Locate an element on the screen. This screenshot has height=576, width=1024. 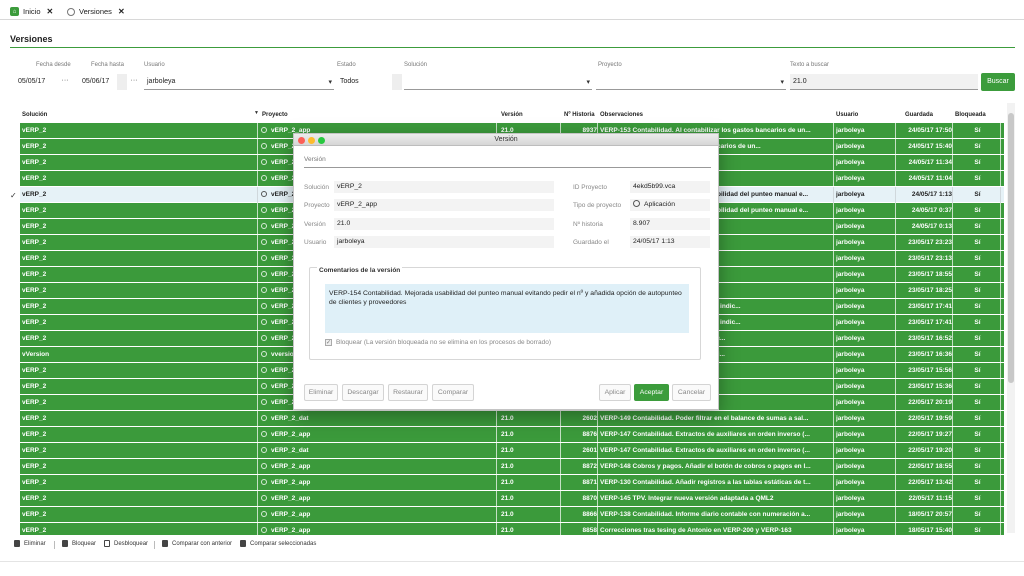
search-button: Buscar is located at coordinates (998, 82).